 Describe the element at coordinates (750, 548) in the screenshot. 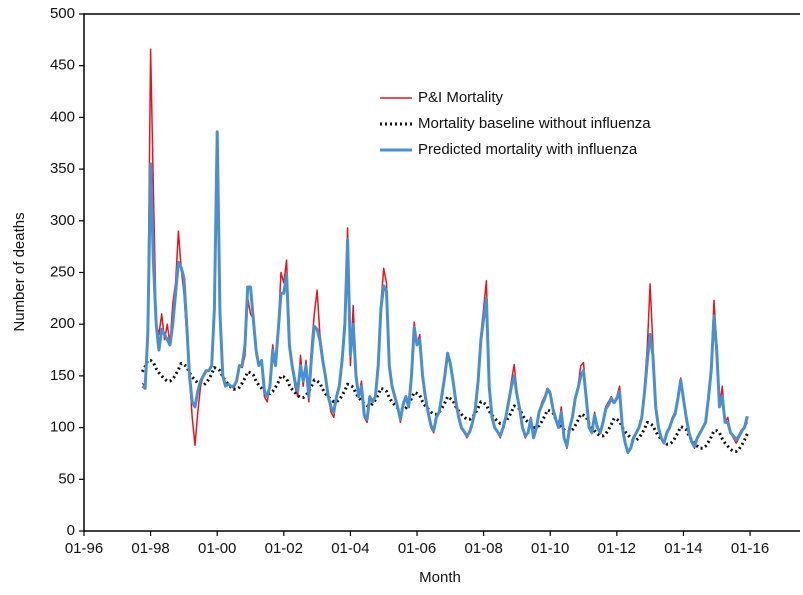

I see `x-tick-label: 01-16` at that location.